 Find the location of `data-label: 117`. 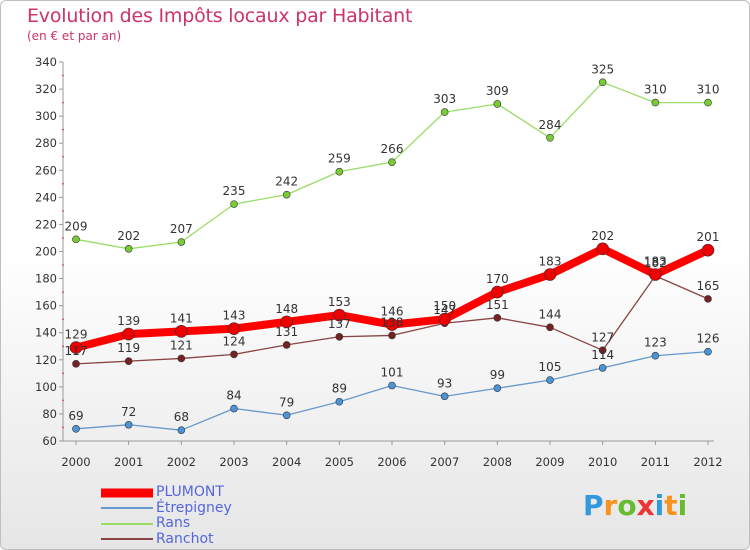

data-label: 117 is located at coordinates (76, 351).